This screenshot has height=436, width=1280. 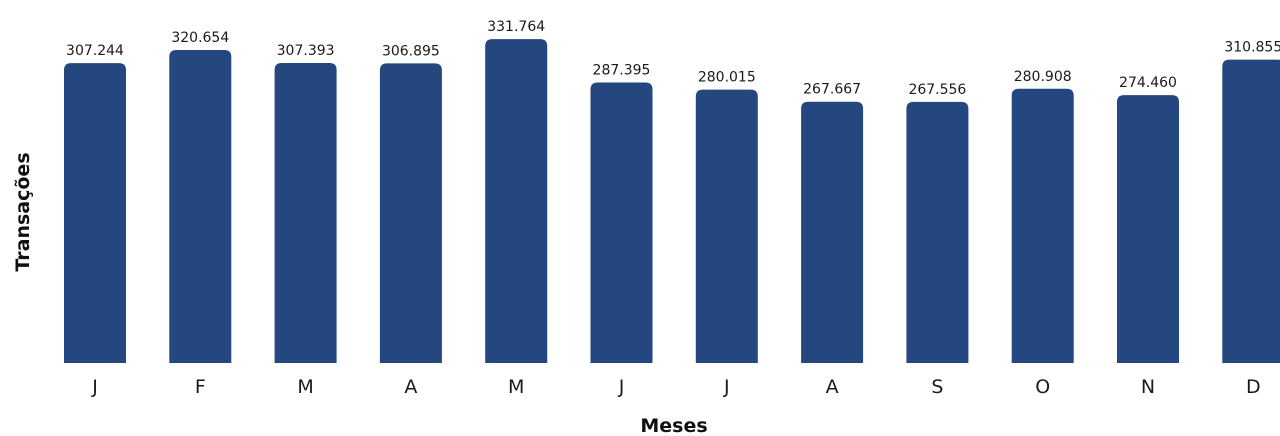 I want to click on x-tick-label-4: A, so click(x=410, y=387).